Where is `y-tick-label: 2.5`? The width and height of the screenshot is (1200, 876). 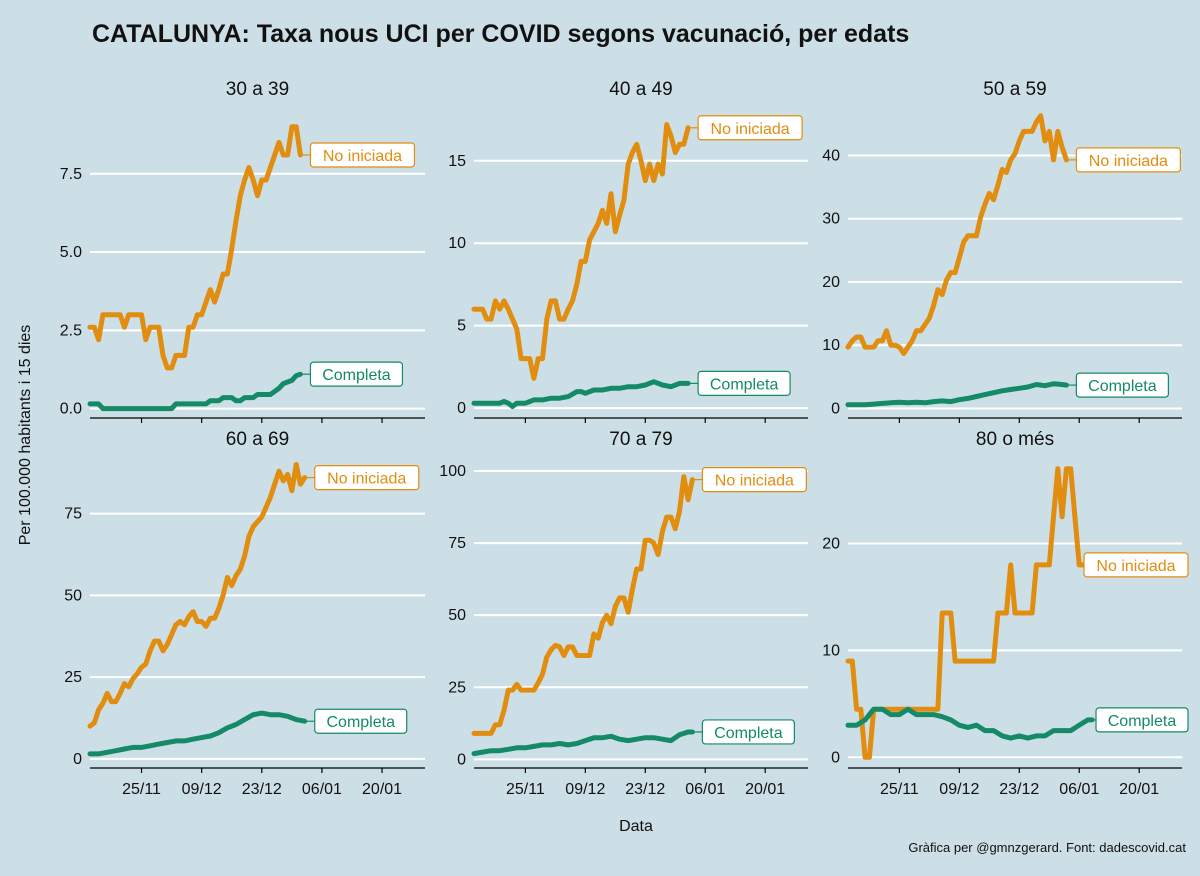 y-tick-label: 2.5 is located at coordinates (71, 330).